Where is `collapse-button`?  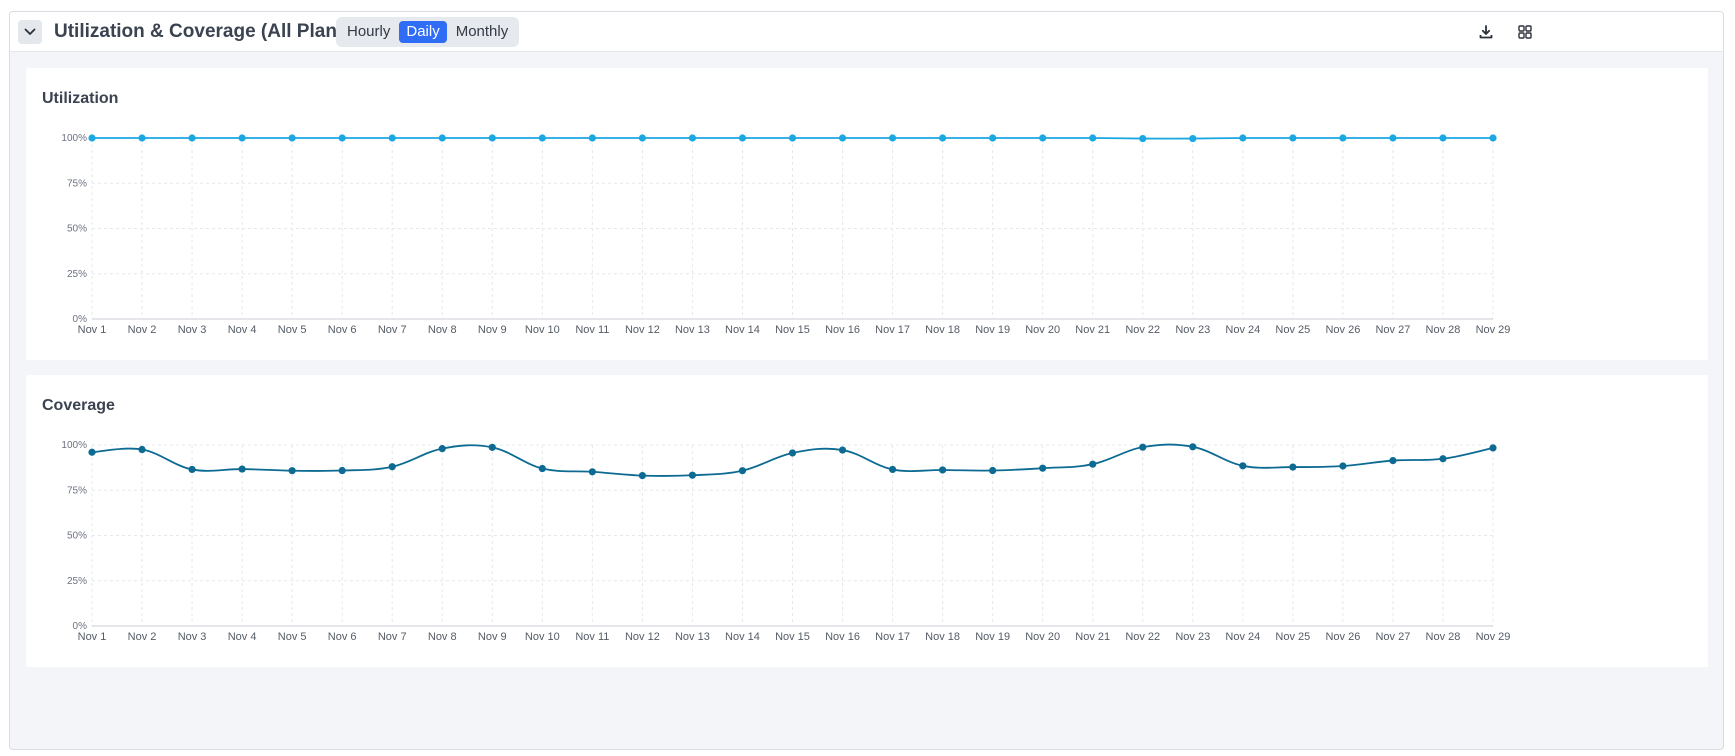
collapse-button is located at coordinates (30, 32).